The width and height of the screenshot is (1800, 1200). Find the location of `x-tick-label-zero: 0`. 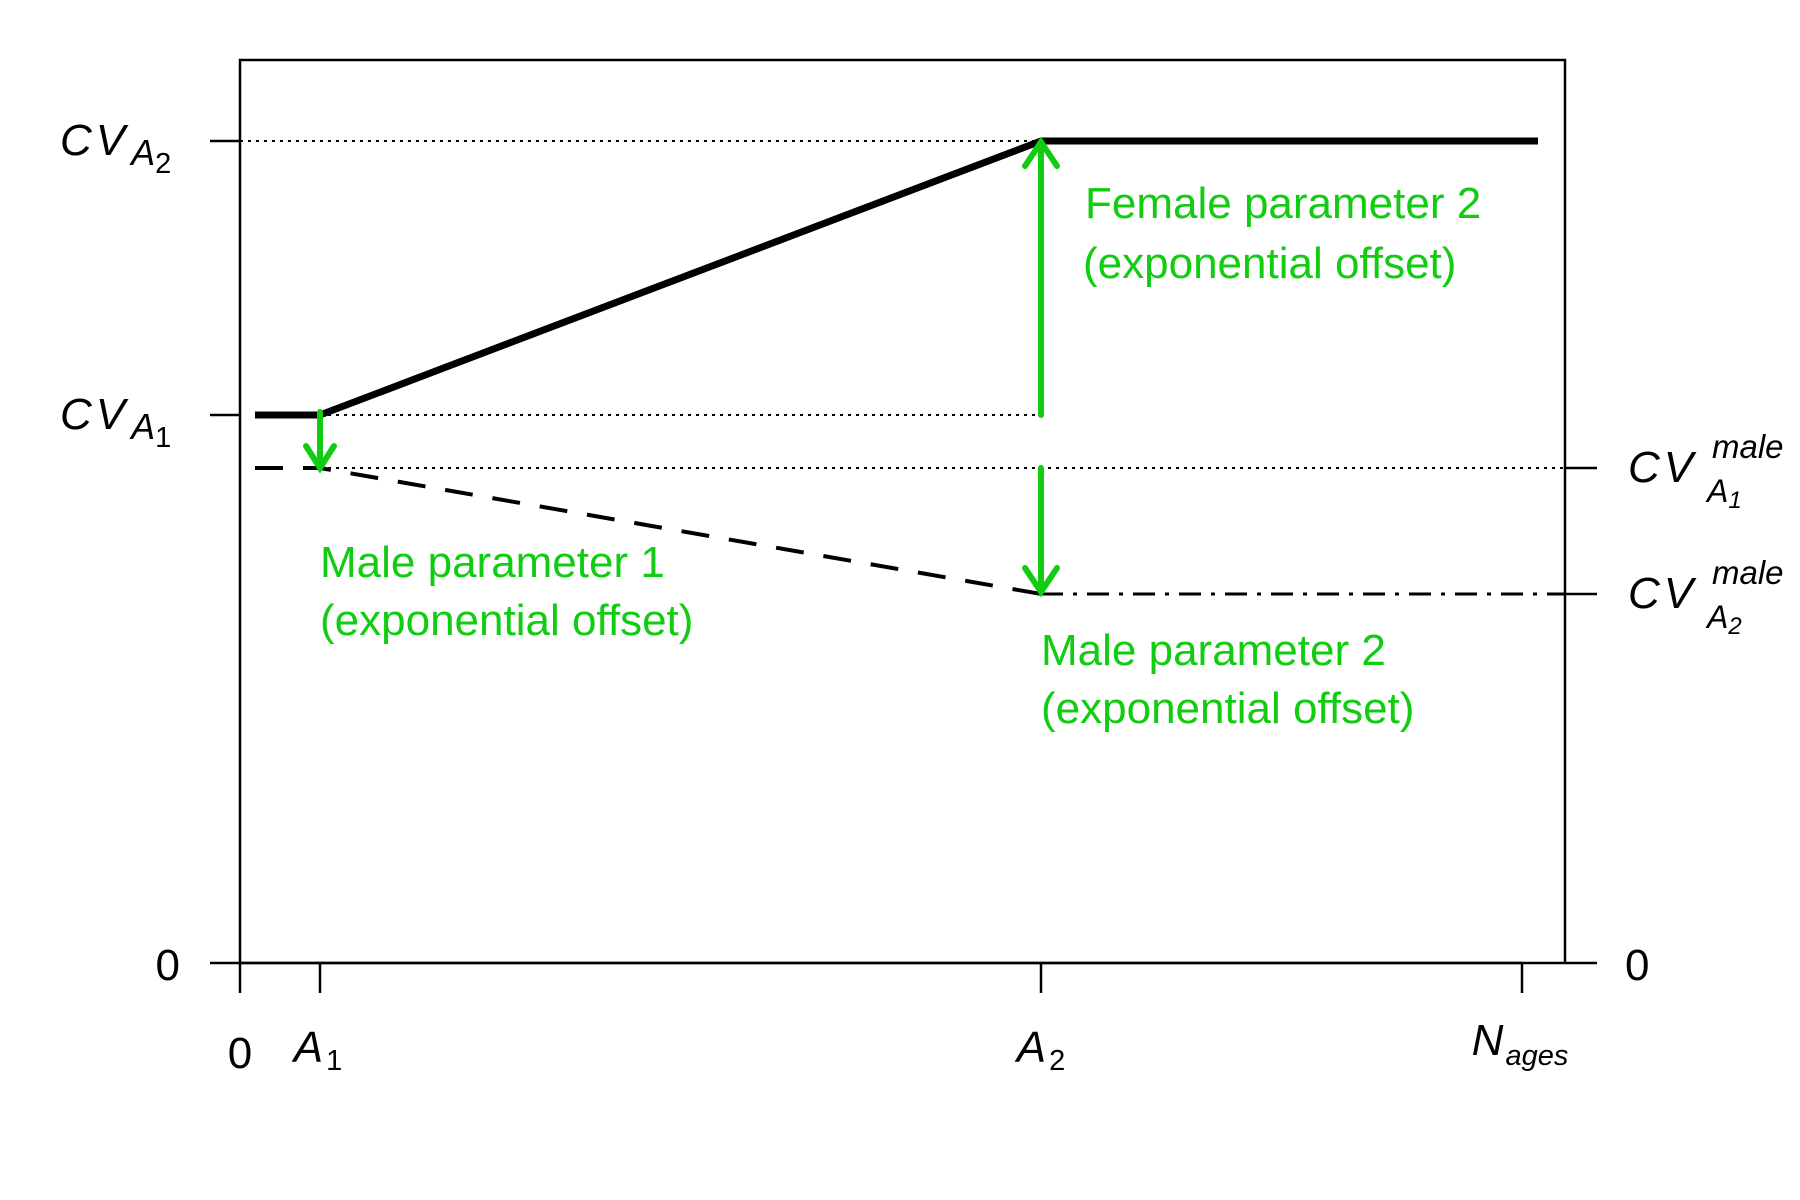

x-tick-label-zero: 0 is located at coordinates (240, 1053).